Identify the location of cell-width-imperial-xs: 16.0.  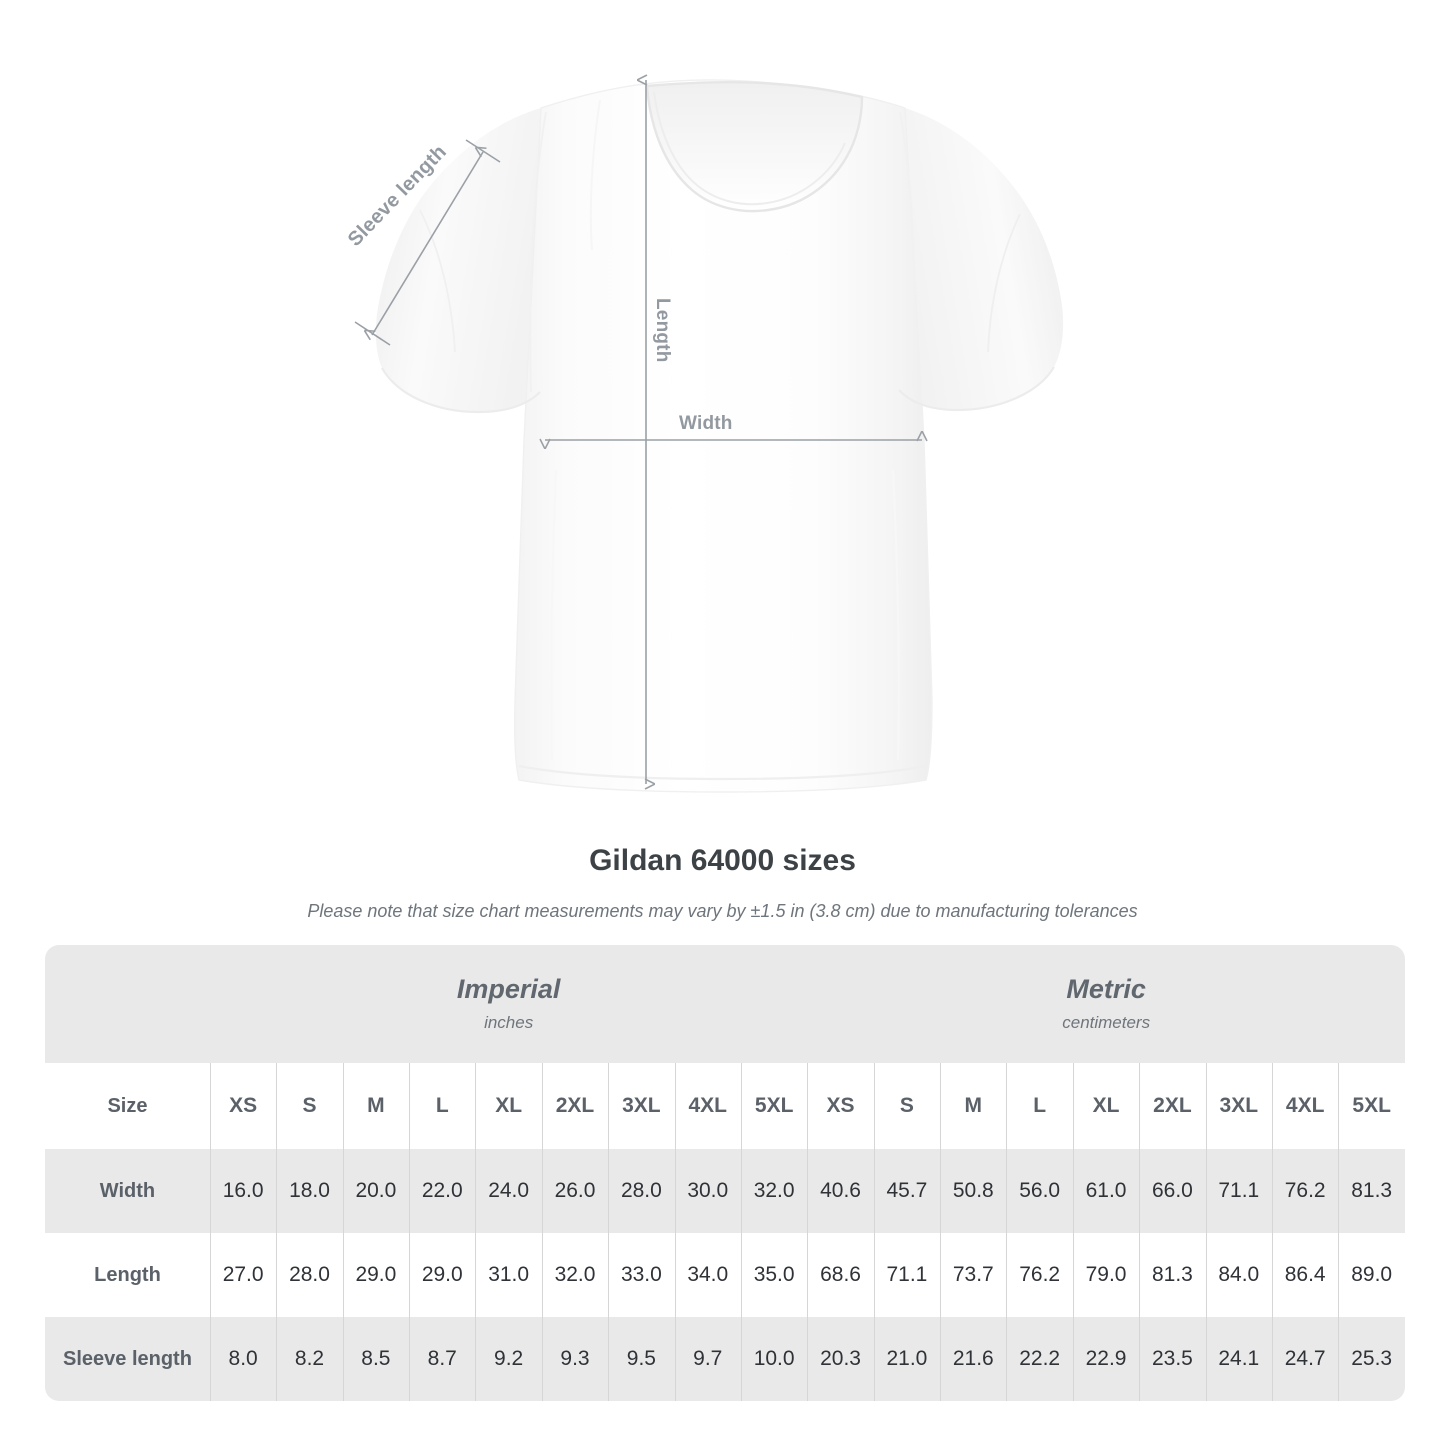
(243, 1191).